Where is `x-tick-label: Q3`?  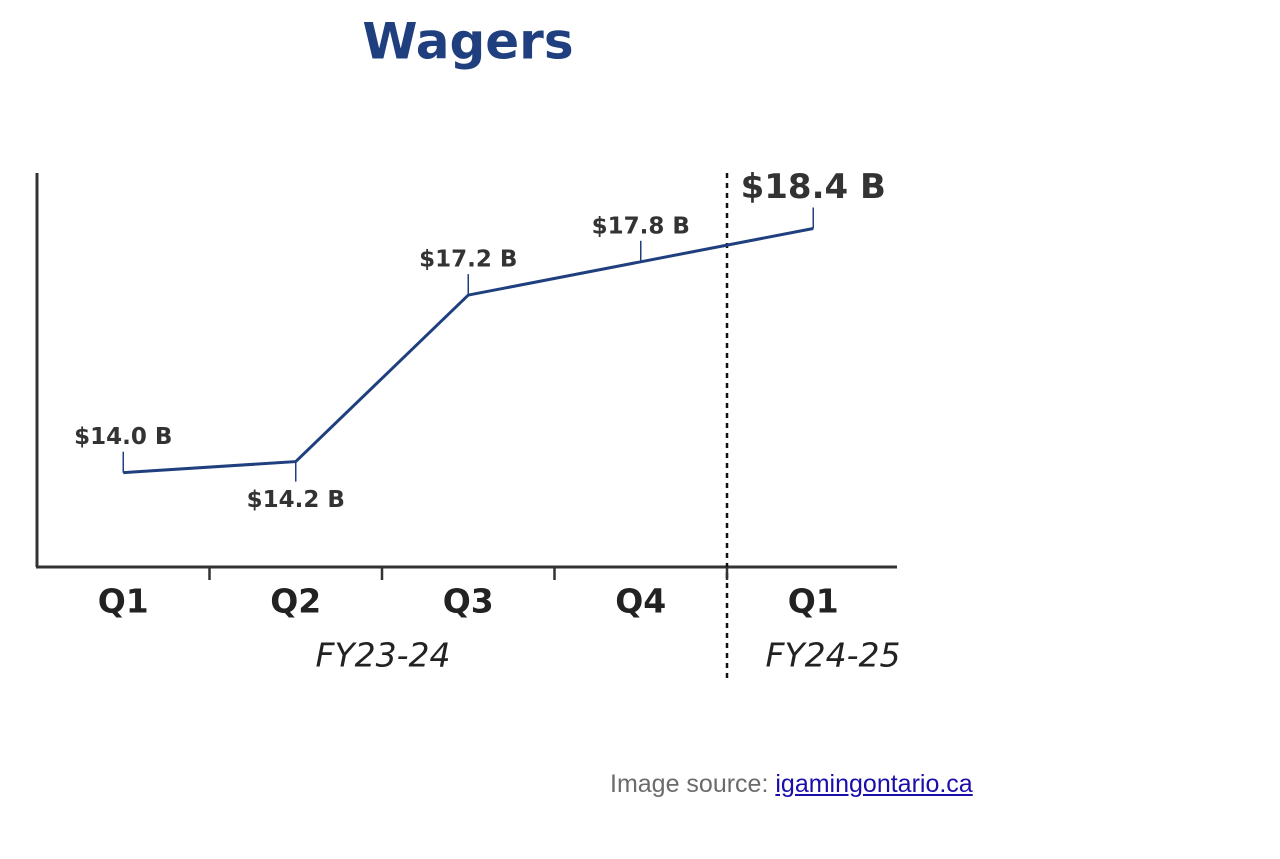 x-tick-label: Q3 is located at coordinates (468, 601).